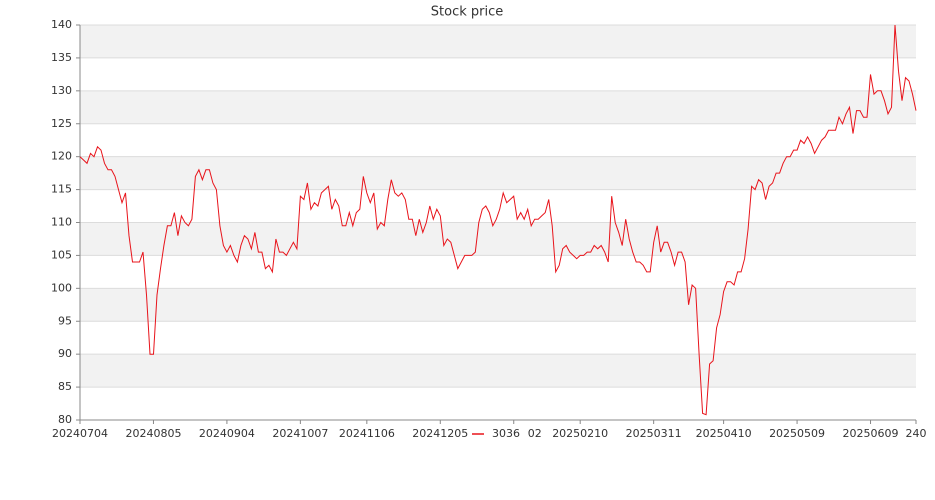 Image resolution: width=935 pixels, height=500 pixels. I want to click on legend-box, so click(498, 434).